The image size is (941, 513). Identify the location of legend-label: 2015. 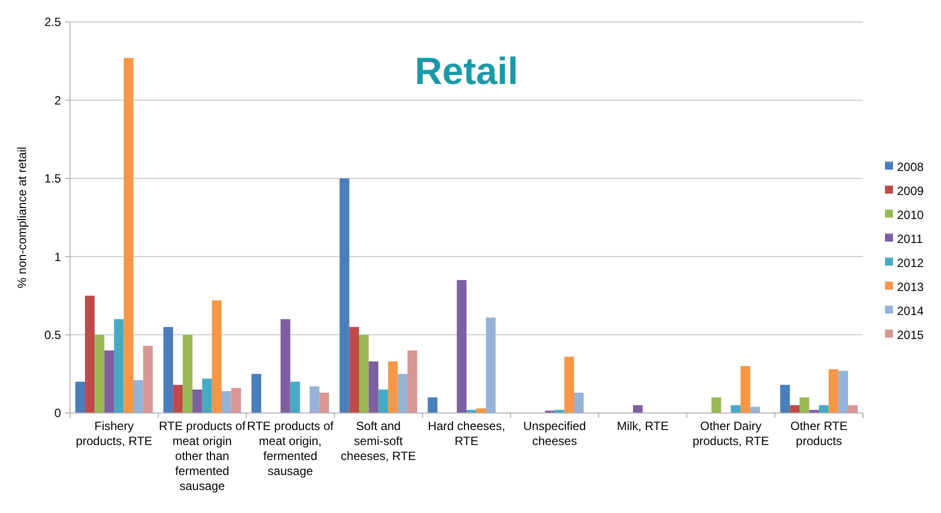
(910, 335).